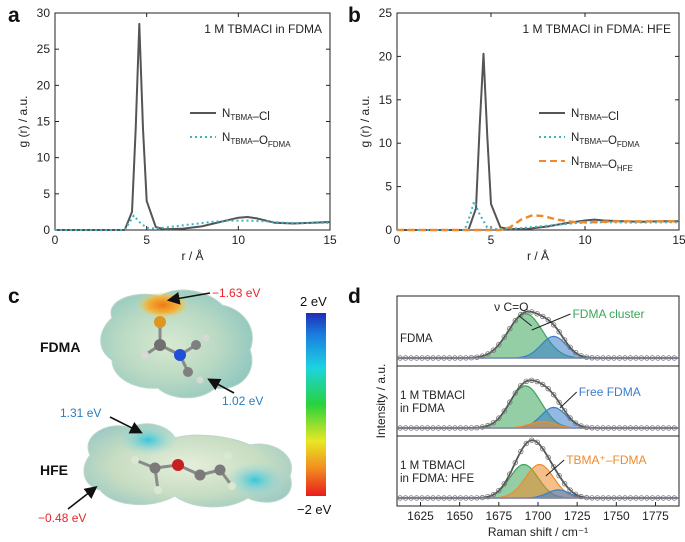 This screenshot has width=685, height=542. What do you see at coordinates (432, 396) in the screenshot?
I see `sample-label: 1 M TBMACl` at bounding box center [432, 396].